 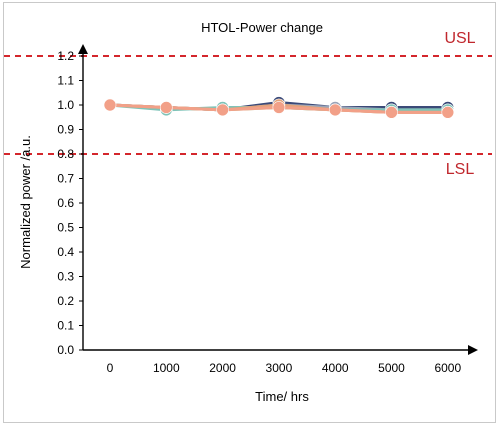 I want to click on y-tick-label: 0.5, so click(x=65, y=228).